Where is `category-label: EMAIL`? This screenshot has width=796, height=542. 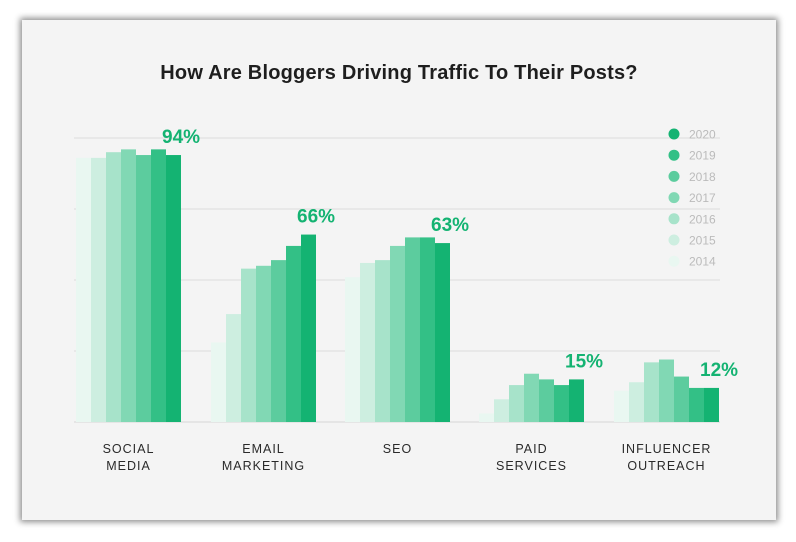 category-label: EMAIL is located at coordinates (263, 449).